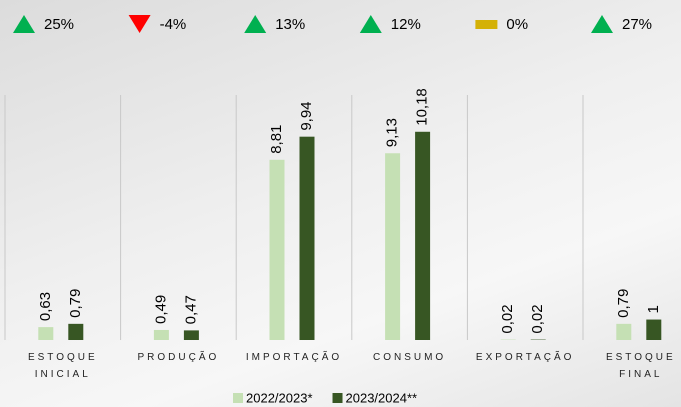 This screenshot has height=407, width=681. Describe the element at coordinates (294, 357) in the screenshot. I see `x-tick-label: IMPORTAÇÃO` at that location.